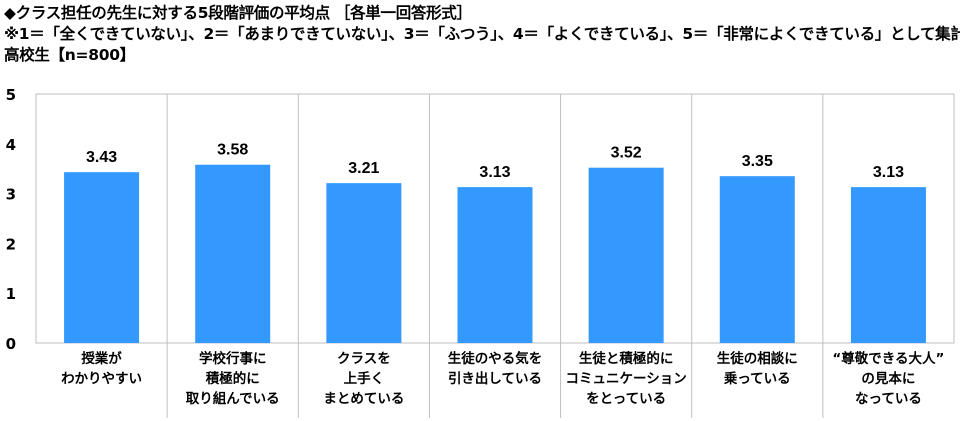 Image resolution: width=960 pixels, height=421 pixels. Describe the element at coordinates (11, 195) in the screenshot. I see `y-tick-label: 3` at that location.